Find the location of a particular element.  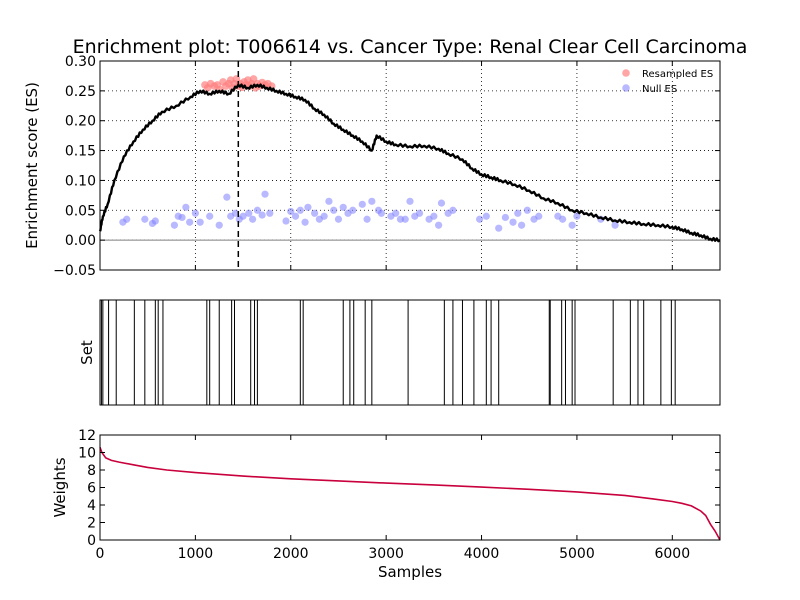

es-ytick-label: 0.10 is located at coordinates (80, 181).